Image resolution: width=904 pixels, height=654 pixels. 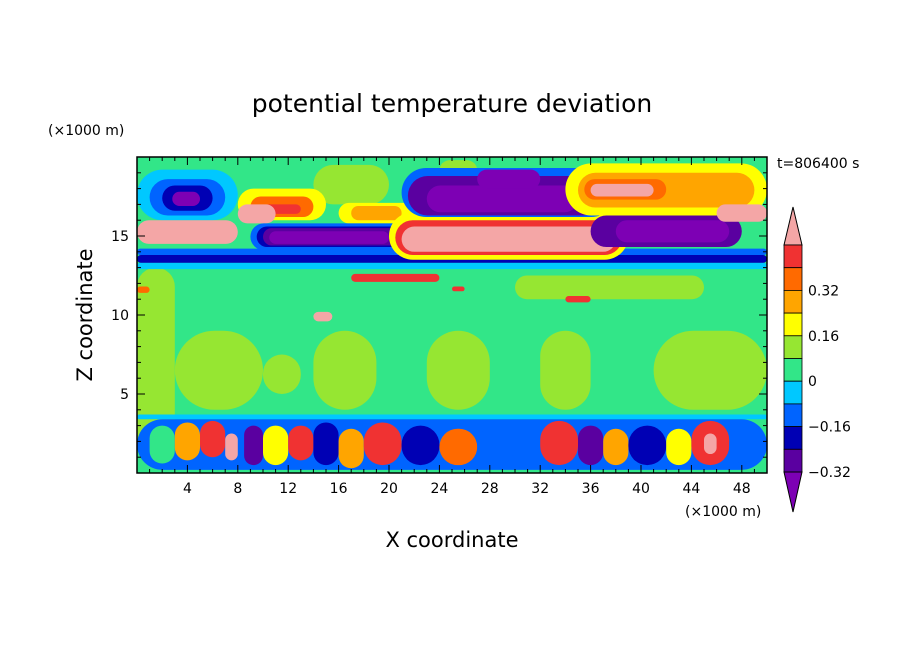 I want to click on colorbar-label: −0.16, so click(x=829, y=428).